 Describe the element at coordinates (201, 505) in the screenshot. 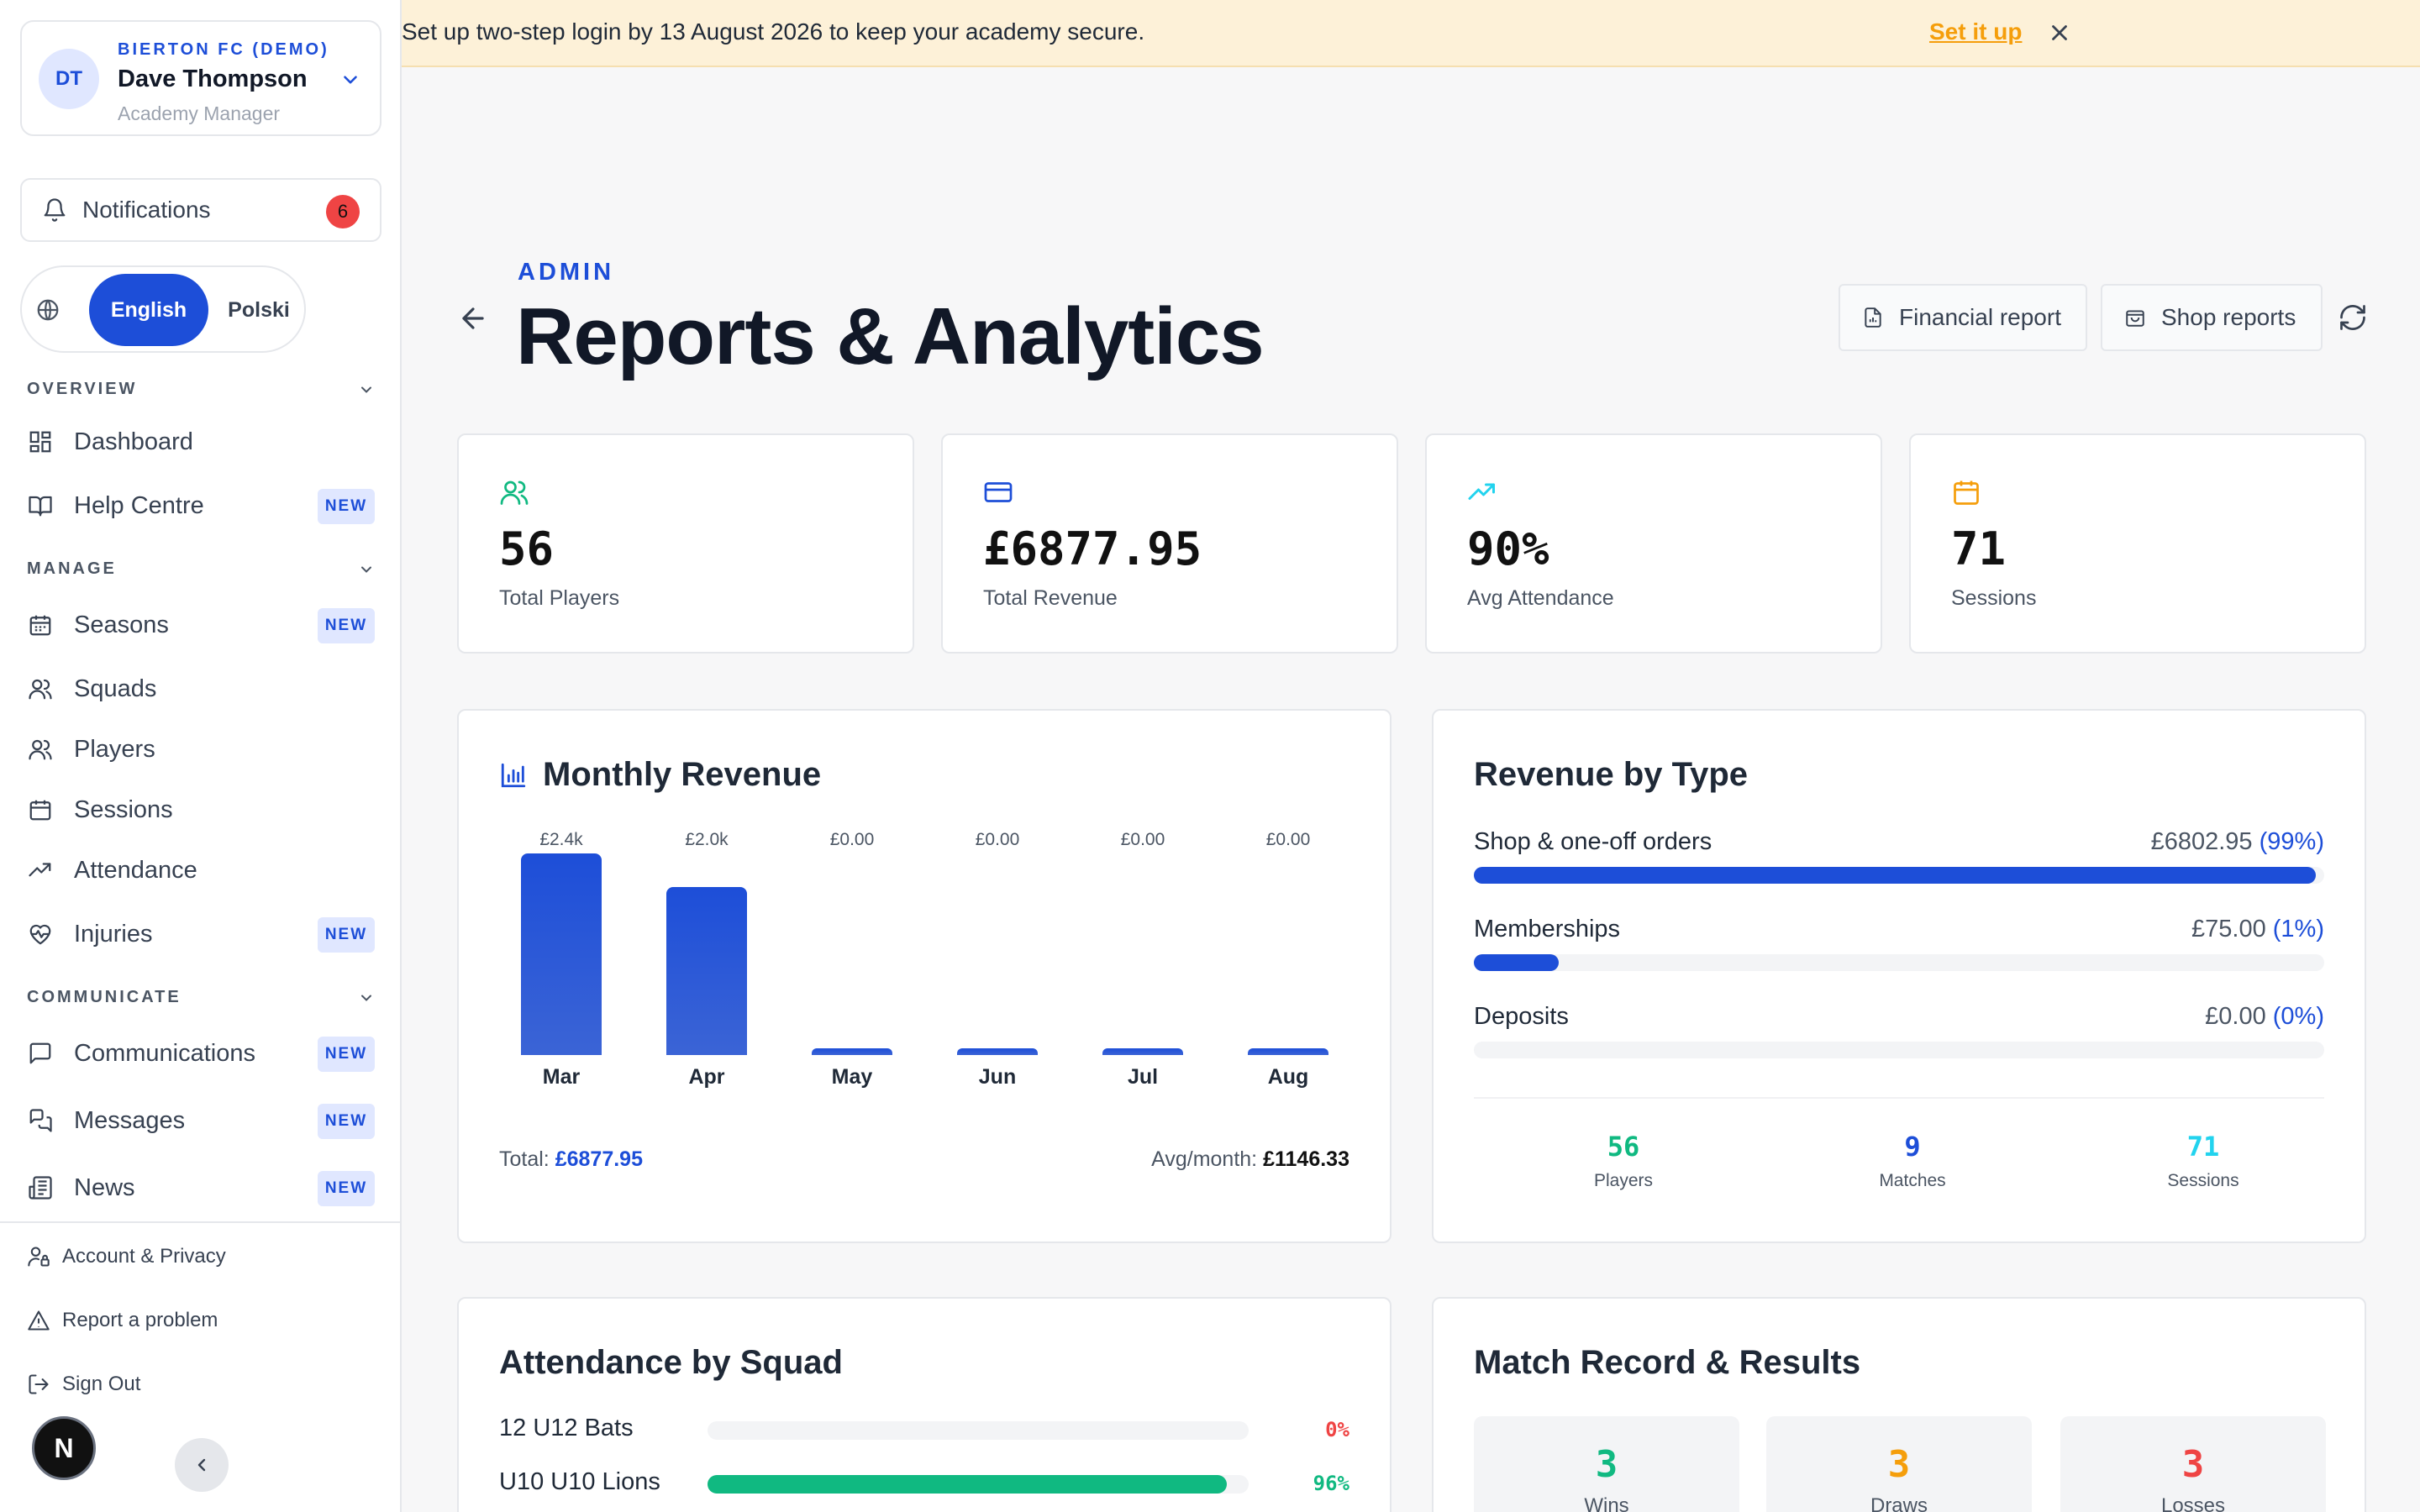

I see `sidebar-item-help-centre: Help Centre NEW` at that location.